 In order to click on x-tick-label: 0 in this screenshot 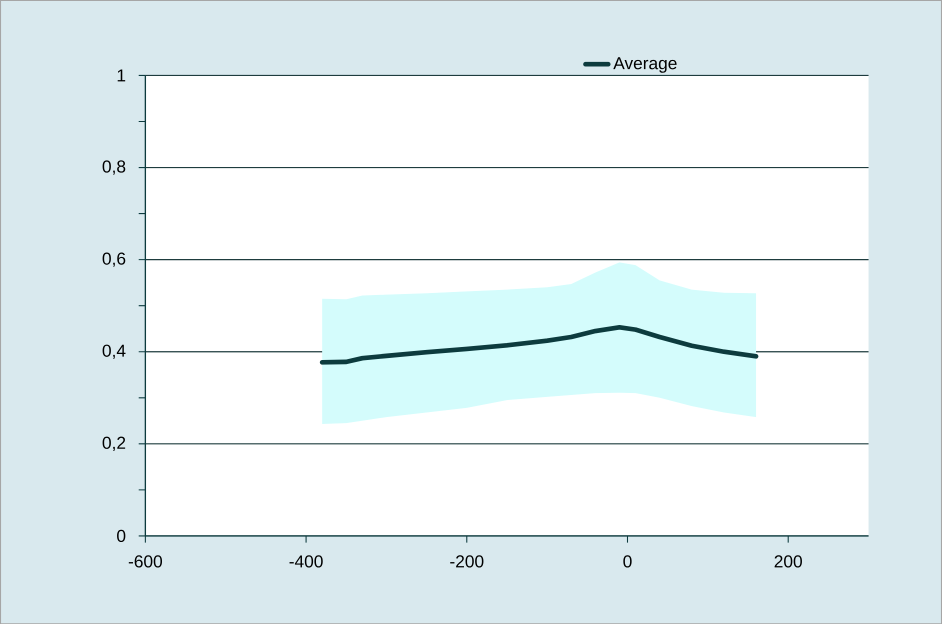, I will do `click(627, 561)`.